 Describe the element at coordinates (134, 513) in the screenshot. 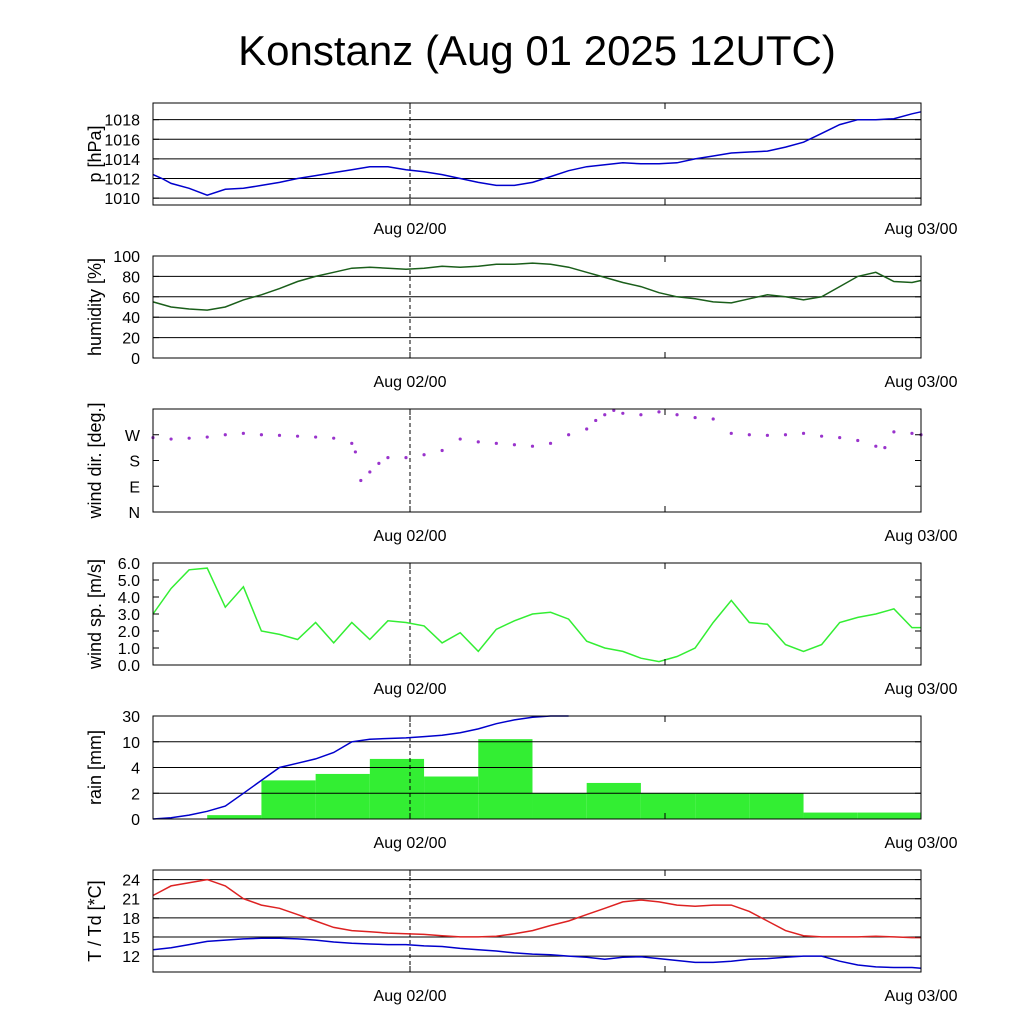

I see `ytick-label: N` at that location.